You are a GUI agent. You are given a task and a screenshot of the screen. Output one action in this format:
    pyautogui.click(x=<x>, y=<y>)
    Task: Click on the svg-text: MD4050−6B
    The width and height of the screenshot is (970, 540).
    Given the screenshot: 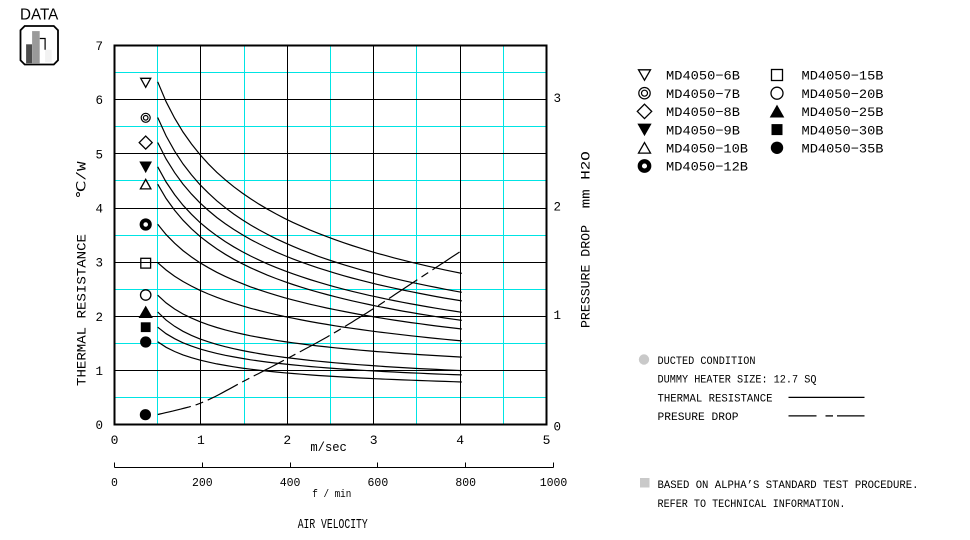 What is the action you would take?
    pyautogui.click(x=703, y=76)
    